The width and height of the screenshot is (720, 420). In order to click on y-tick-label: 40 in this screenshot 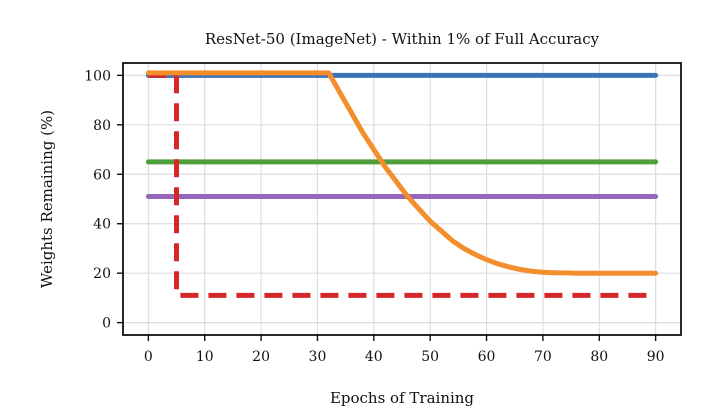, I will do `click(102, 225)`.